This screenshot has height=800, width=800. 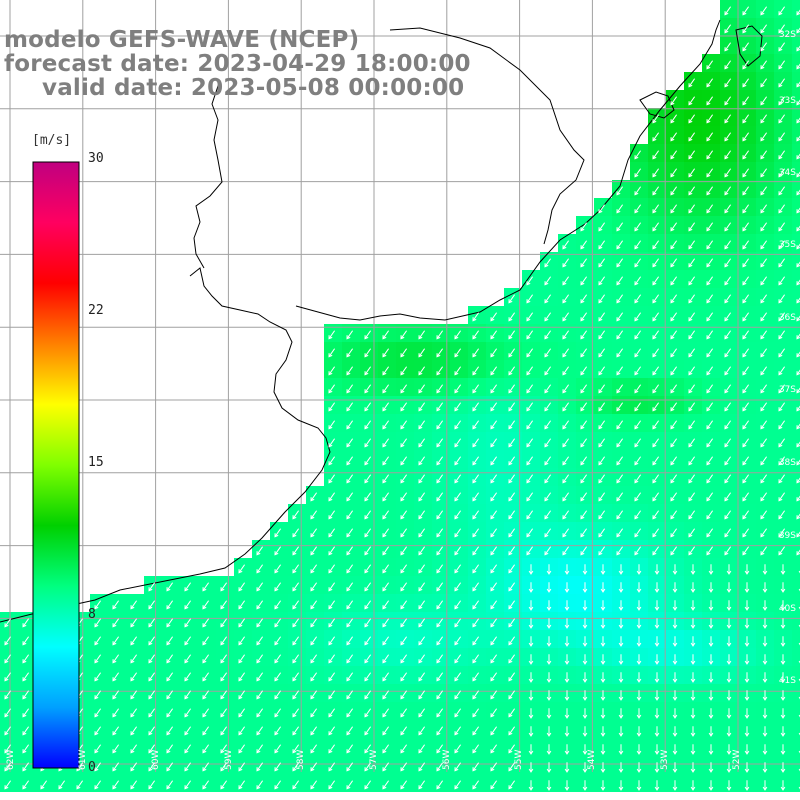 What do you see at coordinates (787, 609) in the screenshot?
I see `lat-label: 40S` at bounding box center [787, 609].